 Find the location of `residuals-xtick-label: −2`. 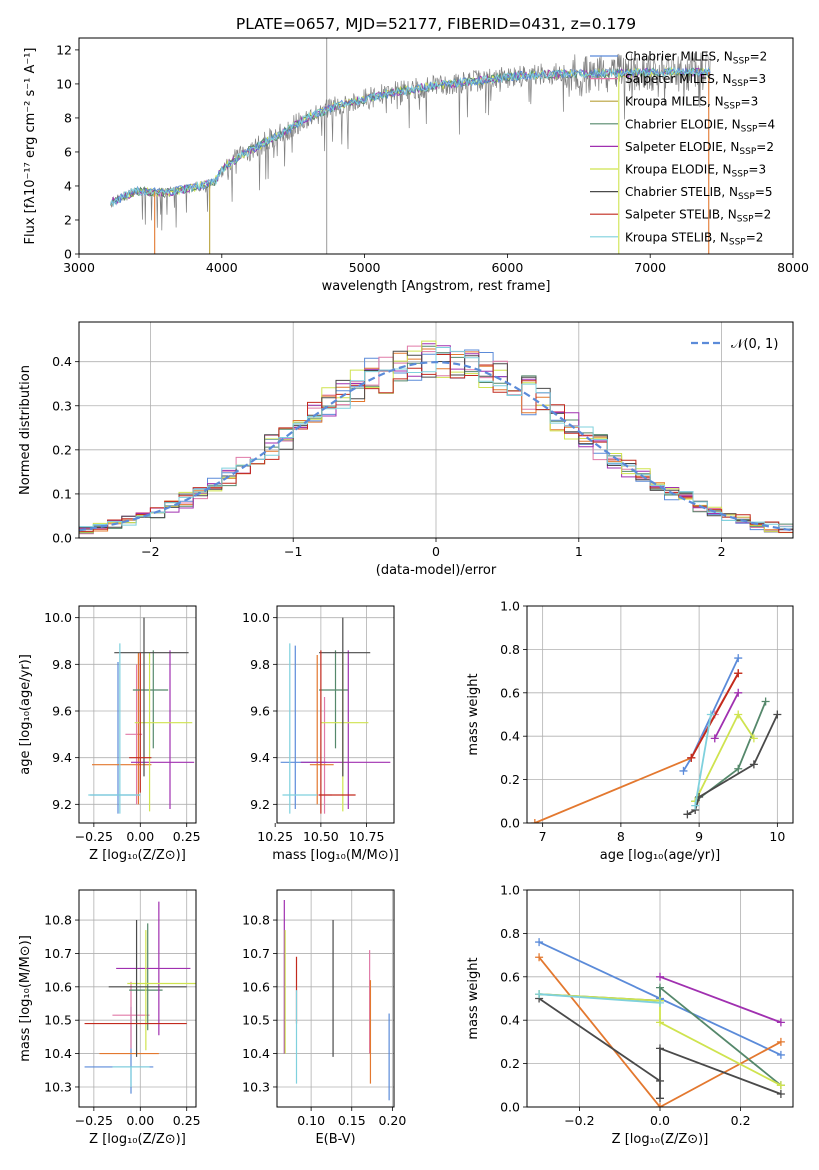

residuals-xtick-label: −2 is located at coordinates (150, 551).